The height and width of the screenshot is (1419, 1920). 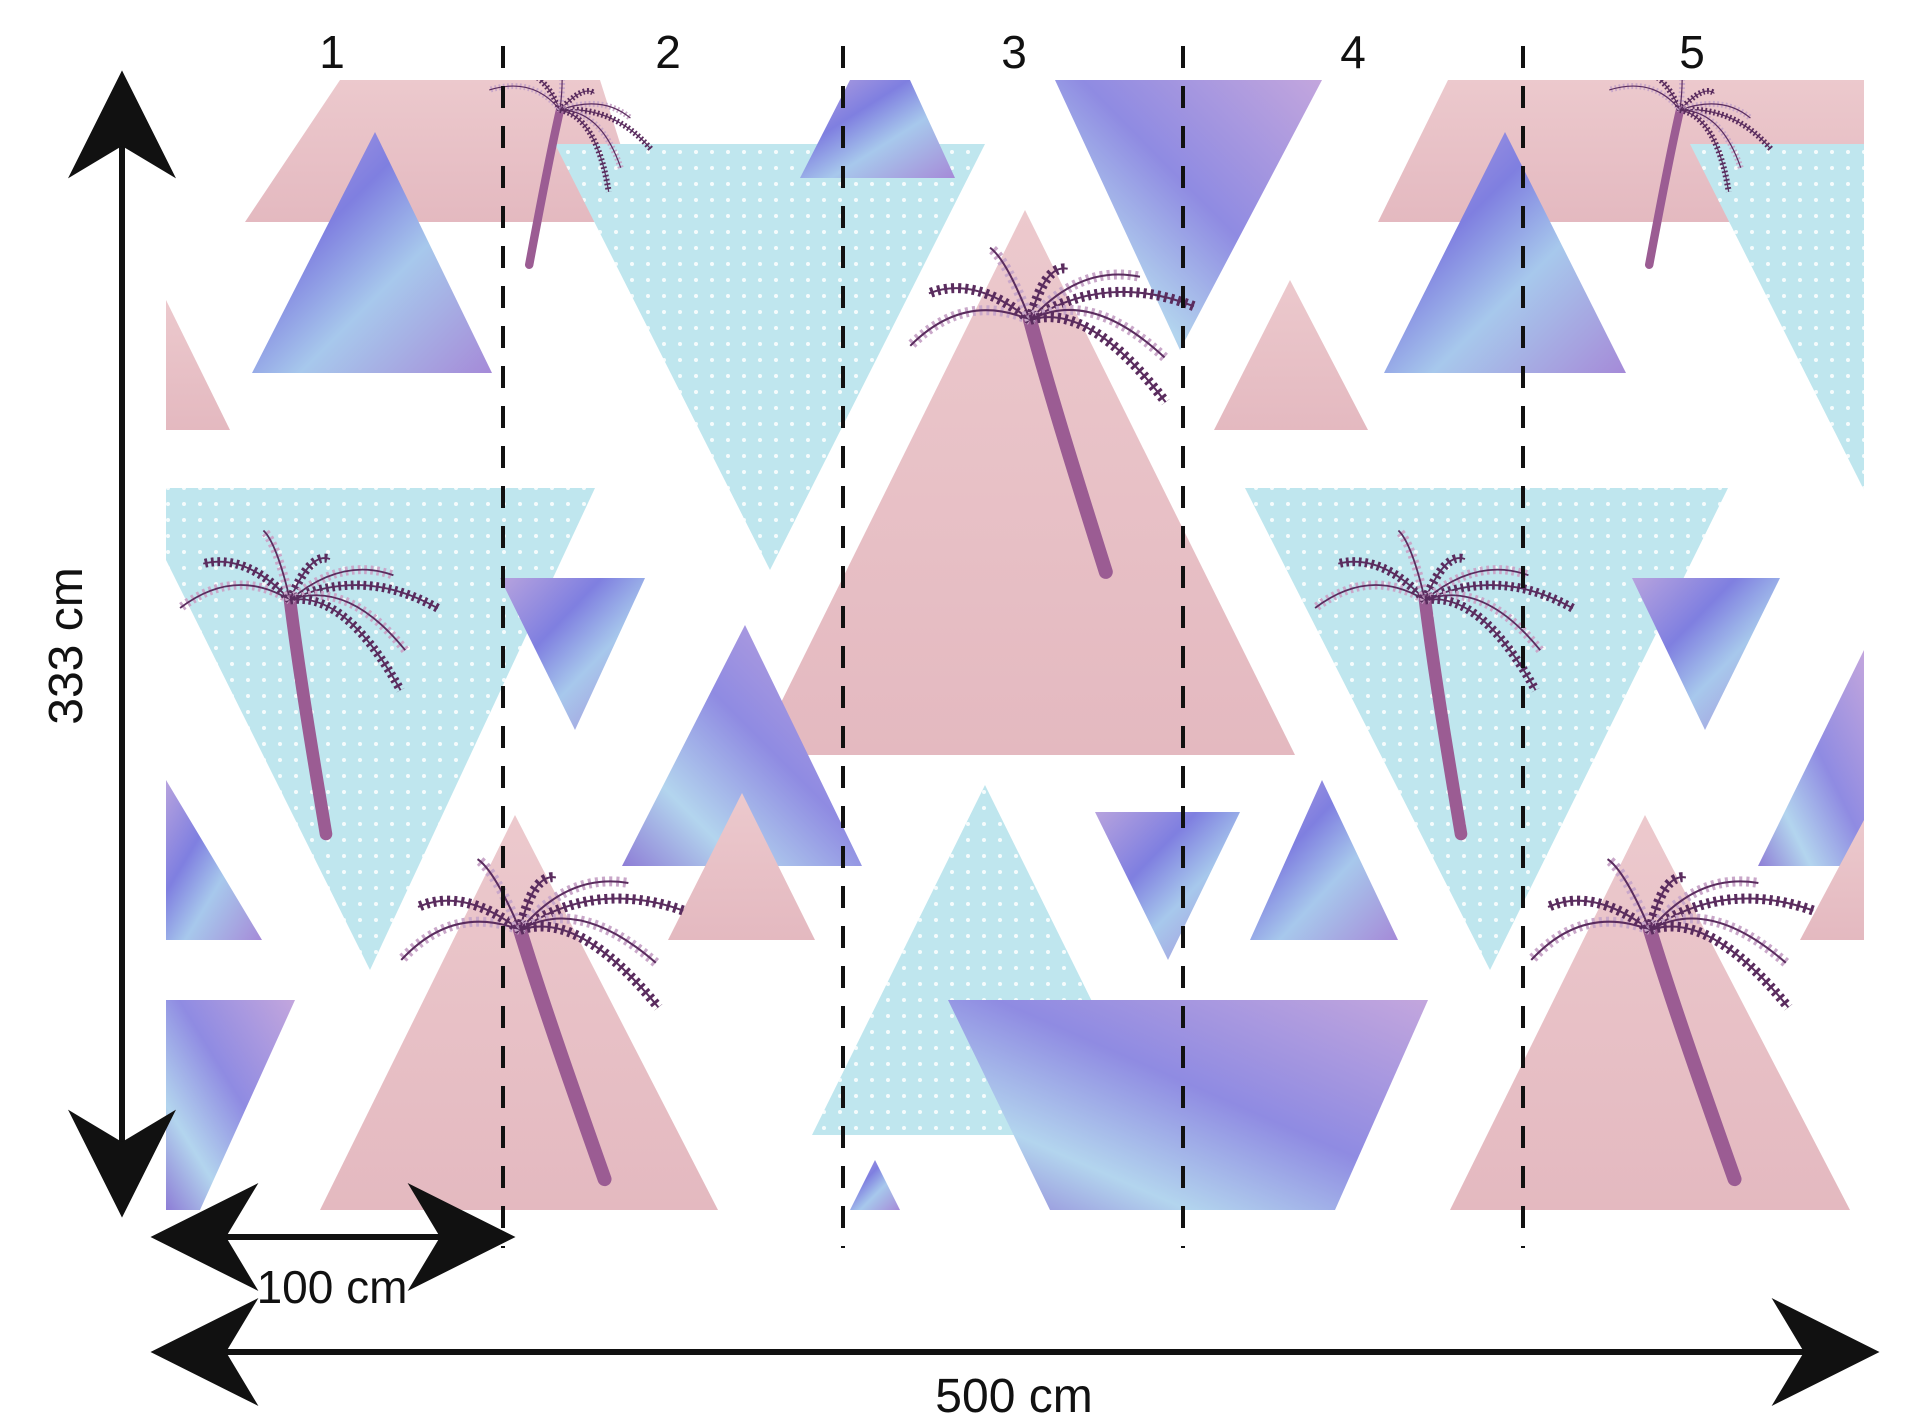 What do you see at coordinates (66, 645) in the screenshot?
I see `height-label: 333 cm` at bounding box center [66, 645].